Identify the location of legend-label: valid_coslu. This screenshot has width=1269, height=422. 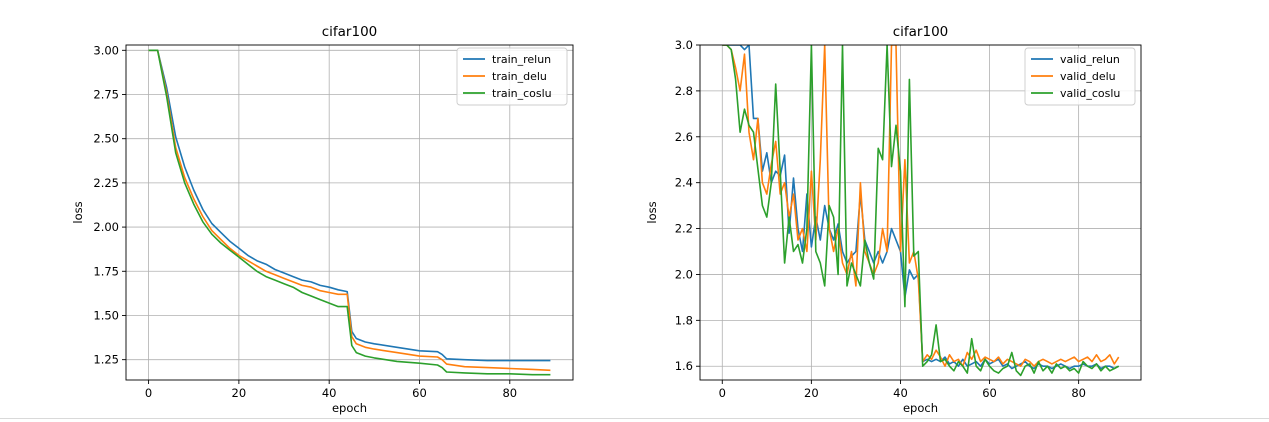
(1090, 93).